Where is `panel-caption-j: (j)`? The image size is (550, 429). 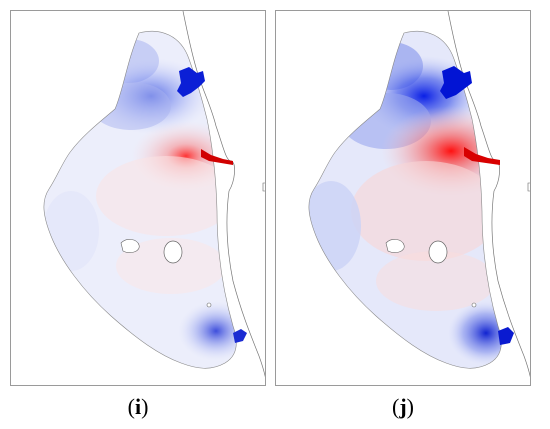
panel-caption-j: (j) is located at coordinates (403, 407).